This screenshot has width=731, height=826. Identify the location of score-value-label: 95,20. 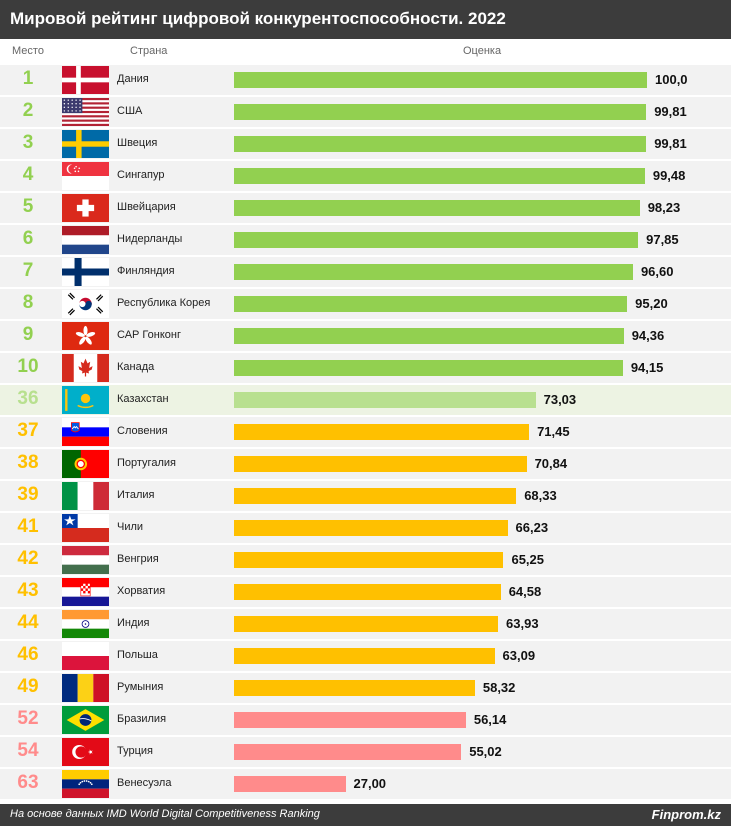
(651, 303).